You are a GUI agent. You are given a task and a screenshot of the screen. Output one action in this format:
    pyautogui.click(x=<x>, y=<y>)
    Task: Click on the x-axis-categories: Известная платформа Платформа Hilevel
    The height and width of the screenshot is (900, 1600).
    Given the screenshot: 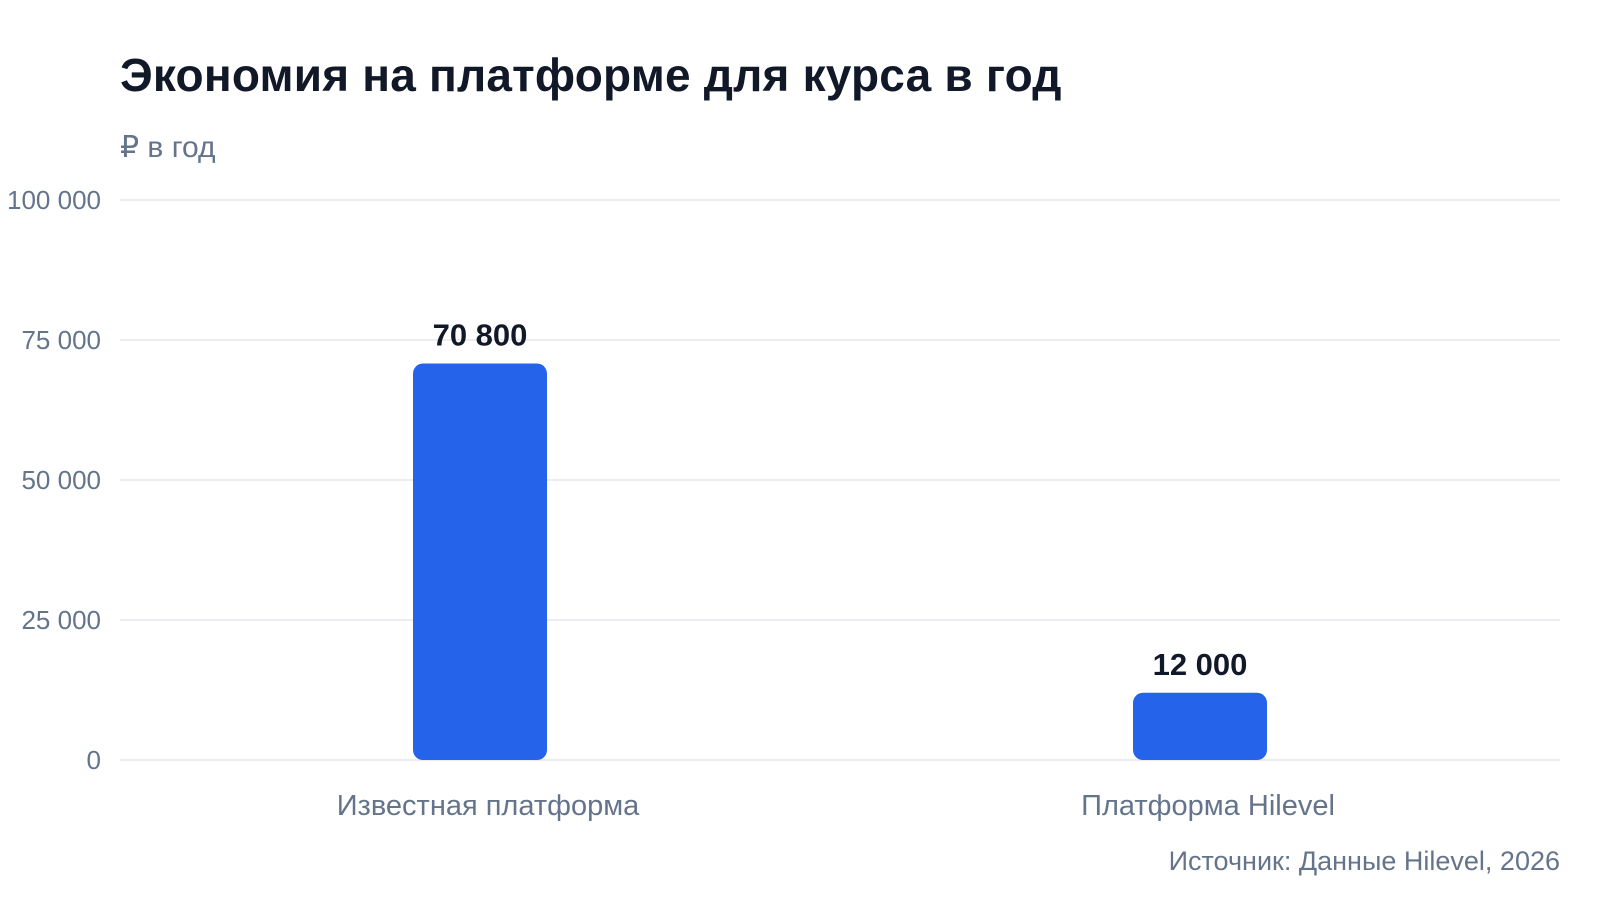 What is the action you would take?
    pyautogui.click(x=836, y=806)
    